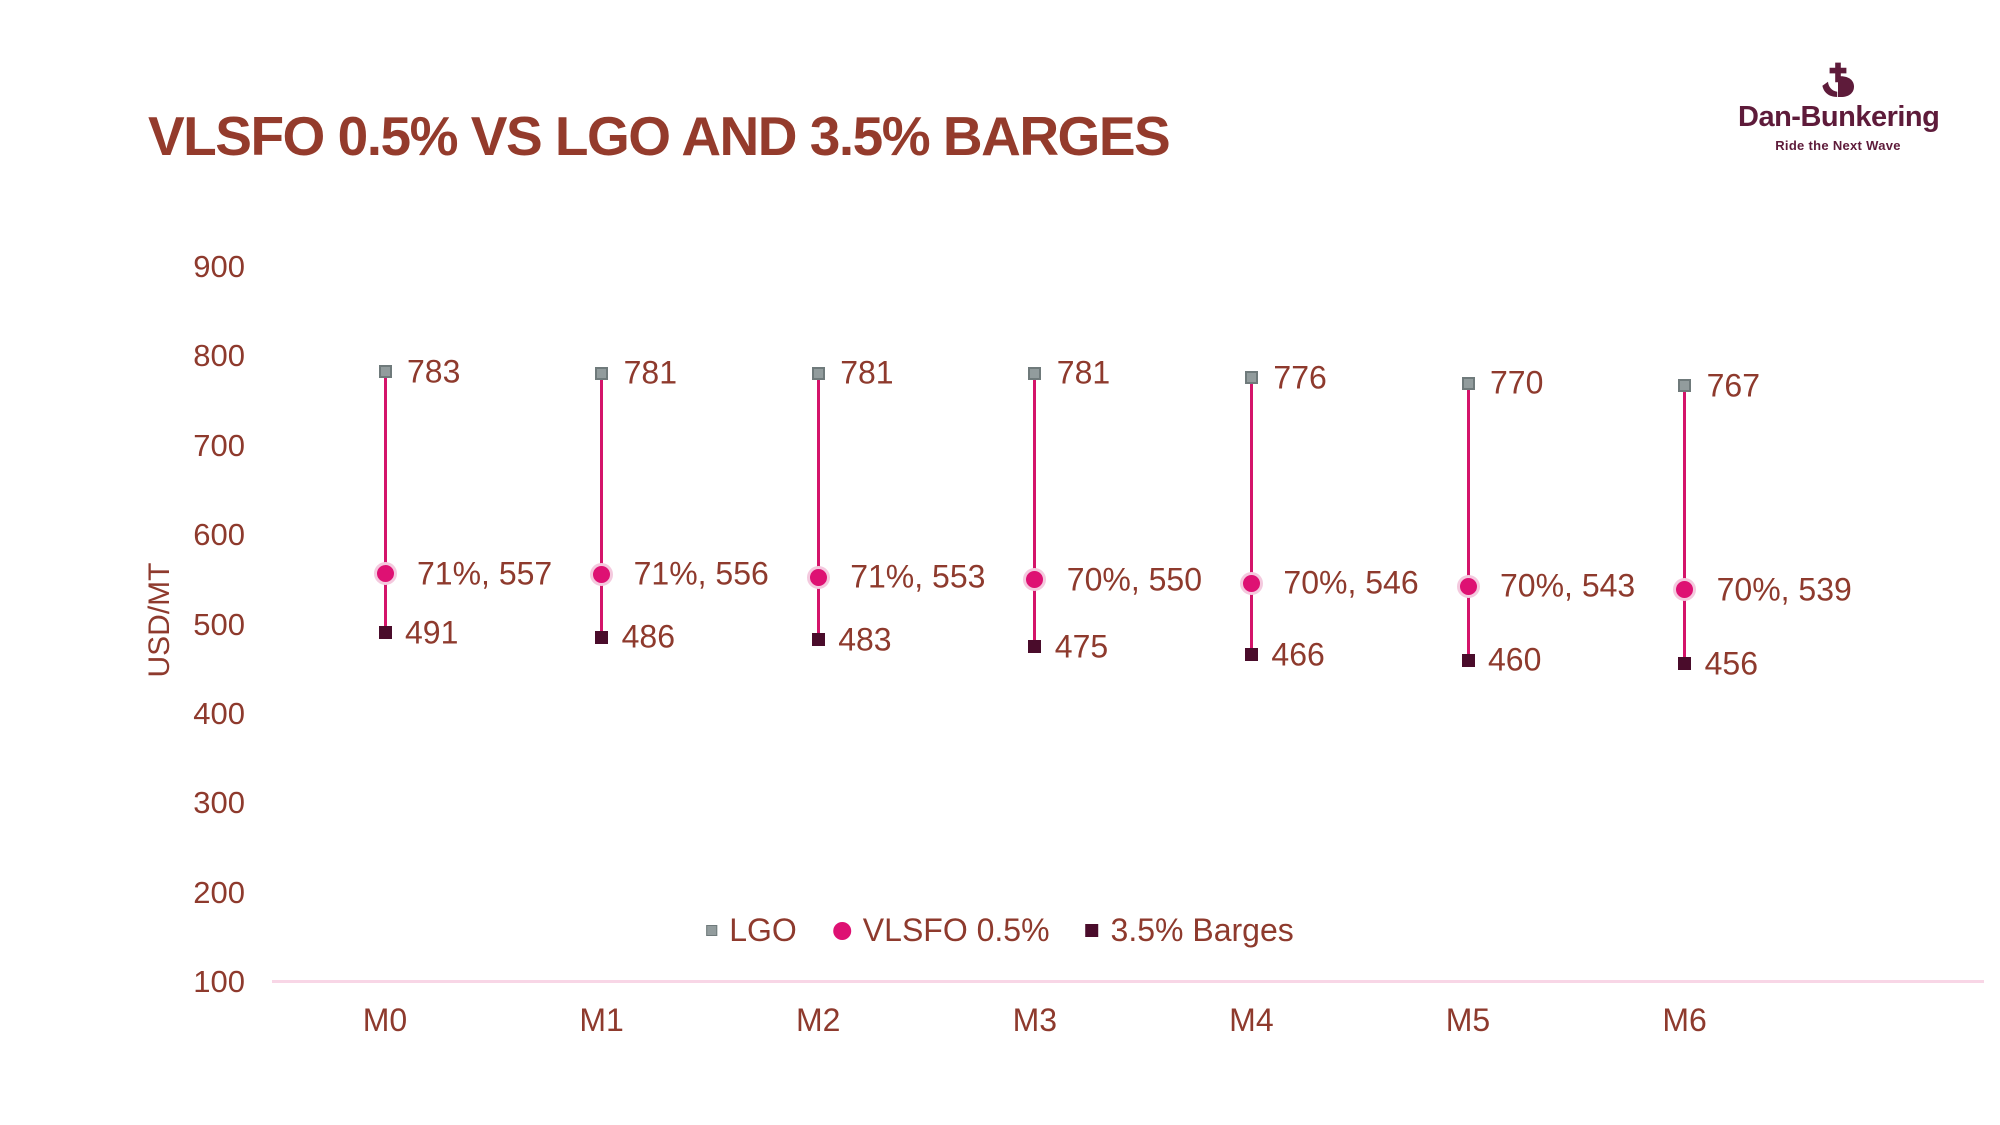 The image size is (2000, 1125). I want to click on legend-item-3-5-barges: 3.5% Barges, so click(1189, 930).